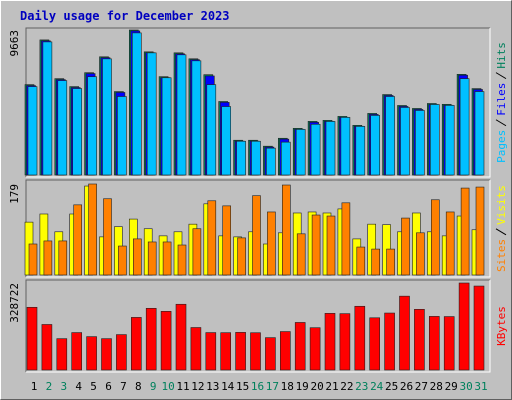 Image resolution: width=512 pixels, height=400 pixels. I want to click on legend-entry: Pages, so click(501, 146).